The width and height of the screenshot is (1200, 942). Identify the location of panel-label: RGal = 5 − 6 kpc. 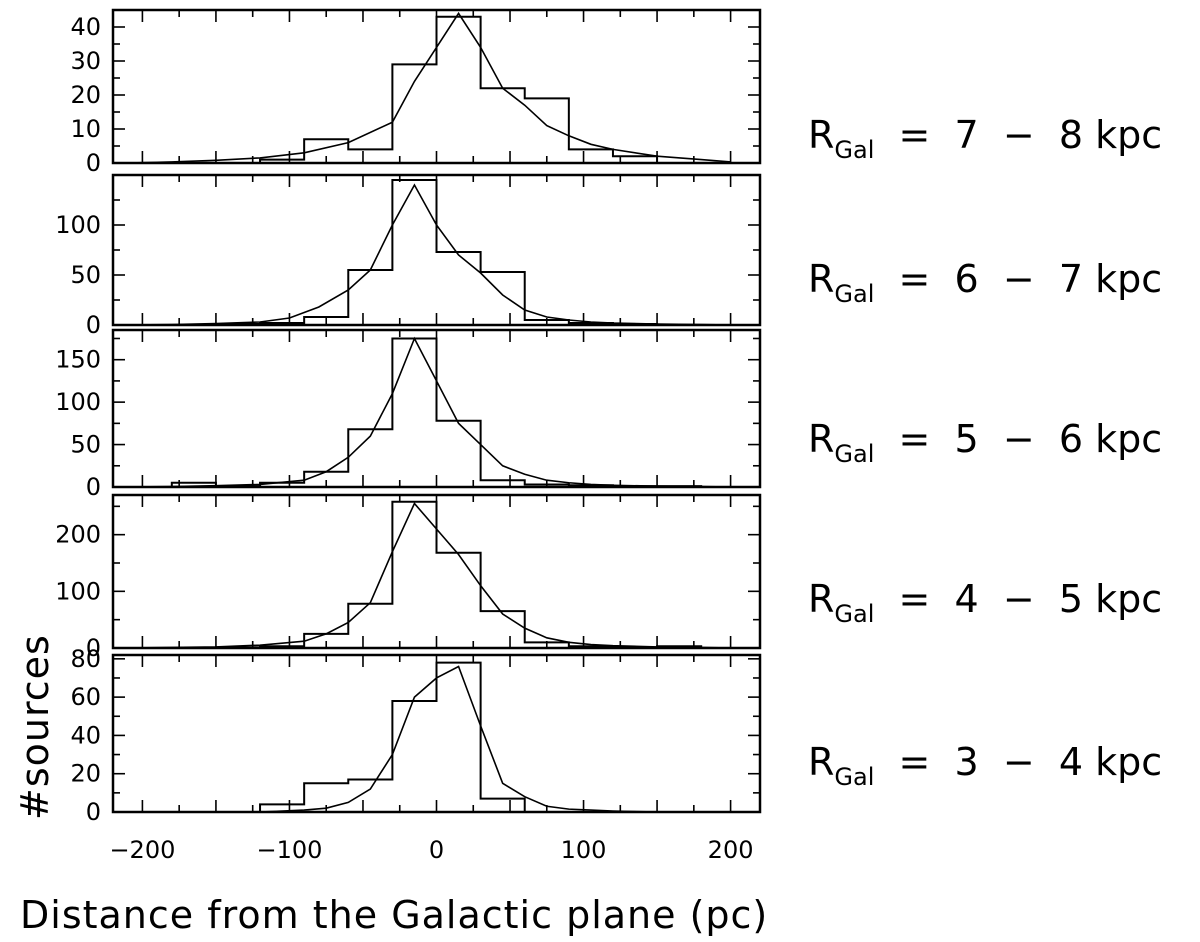
(985, 442).